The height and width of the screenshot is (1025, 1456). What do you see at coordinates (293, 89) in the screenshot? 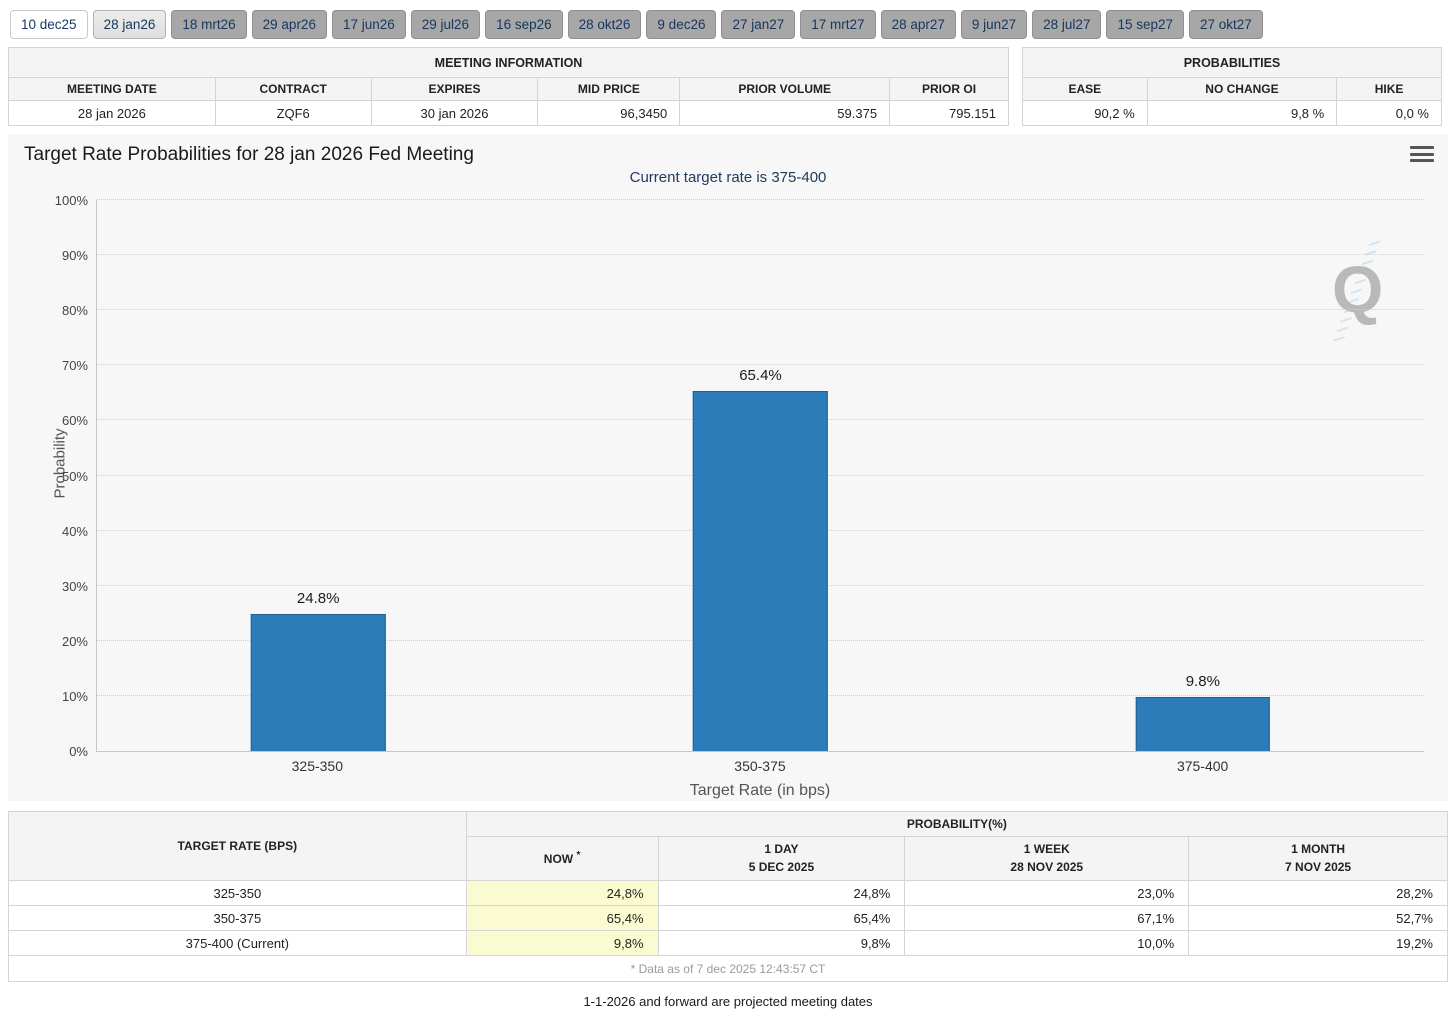
I see `col-contract: CONTRACT` at bounding box center [293, 89].